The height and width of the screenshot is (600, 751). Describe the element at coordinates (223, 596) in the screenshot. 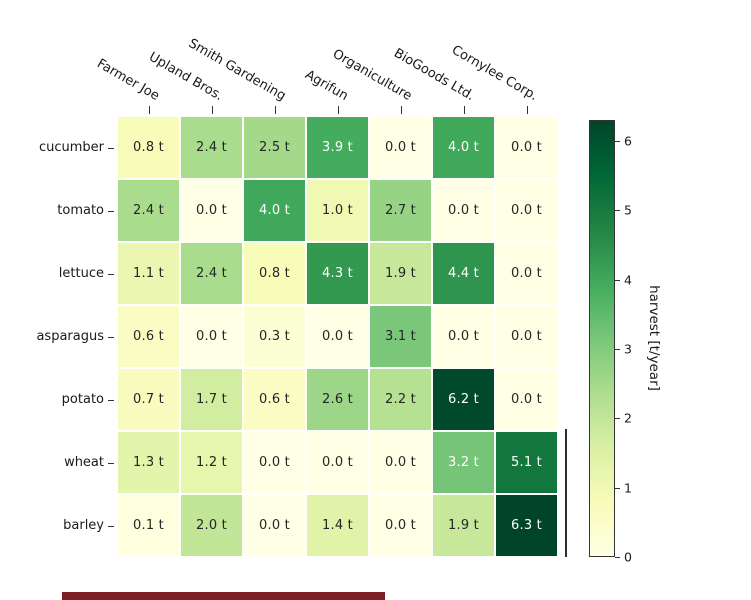

I see `bottom-strip` at that location.